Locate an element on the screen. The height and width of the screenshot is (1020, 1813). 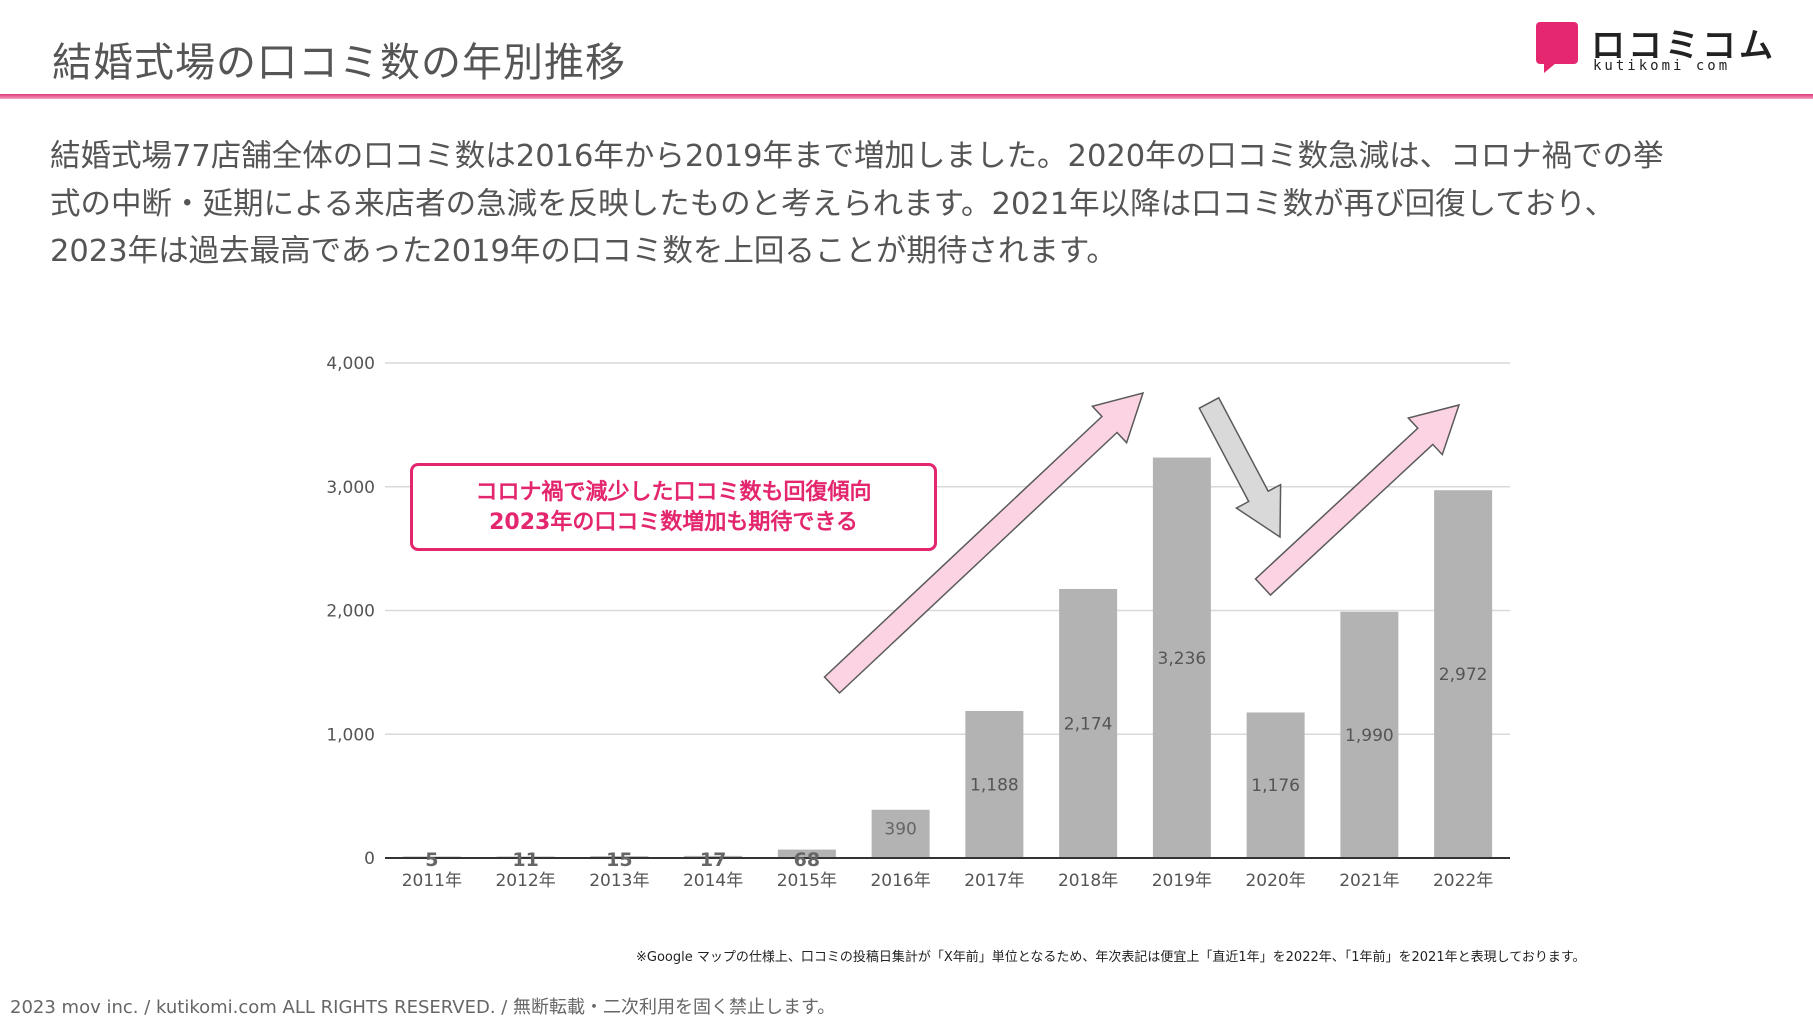
logo-subtext: kutikomi com is located at coordinates (1662, 66).